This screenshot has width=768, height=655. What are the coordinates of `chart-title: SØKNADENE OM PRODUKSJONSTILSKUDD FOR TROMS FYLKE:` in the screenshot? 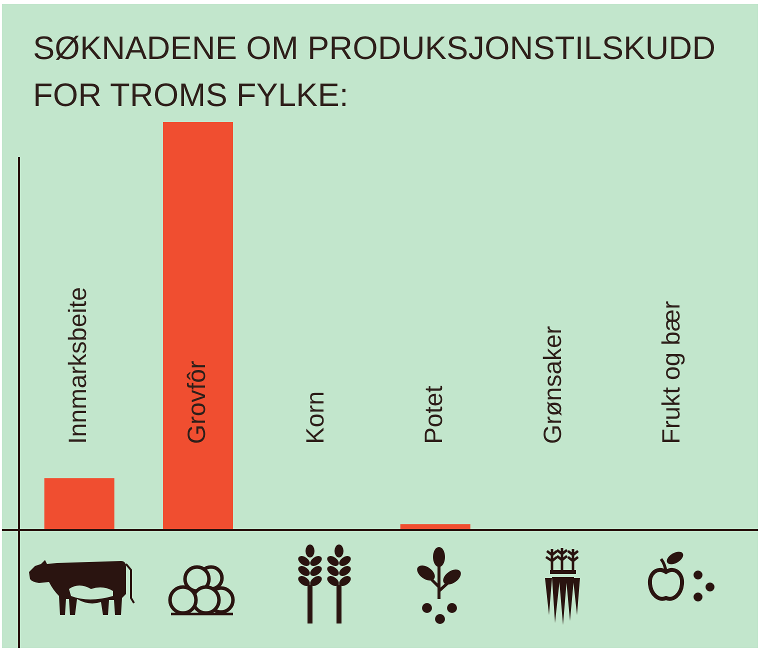 It's located at (375, 72).